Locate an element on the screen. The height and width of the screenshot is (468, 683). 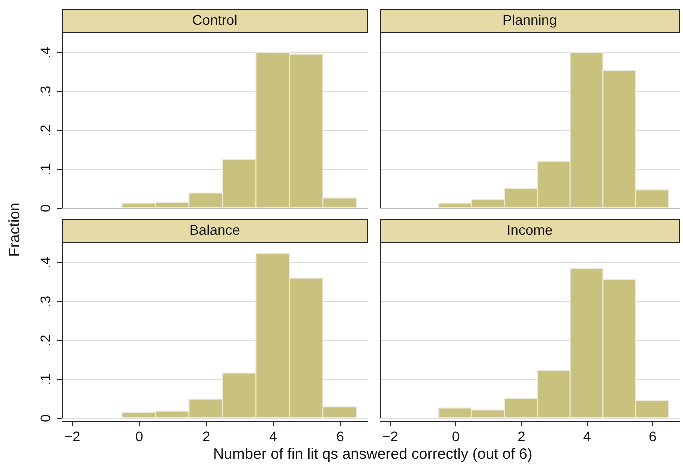
chart-title: Control is located at coordinates (215, 21).